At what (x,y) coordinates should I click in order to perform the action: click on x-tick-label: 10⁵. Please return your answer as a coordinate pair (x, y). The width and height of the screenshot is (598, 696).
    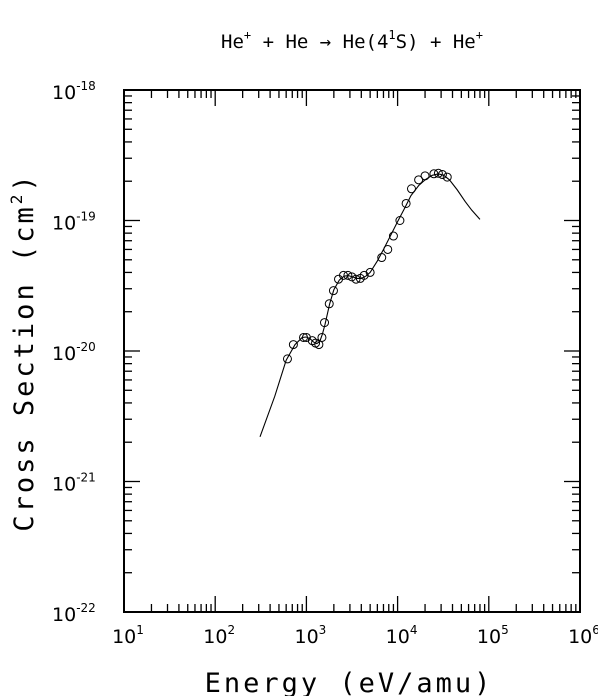
    Looking at the image, I should click on (493, 635).